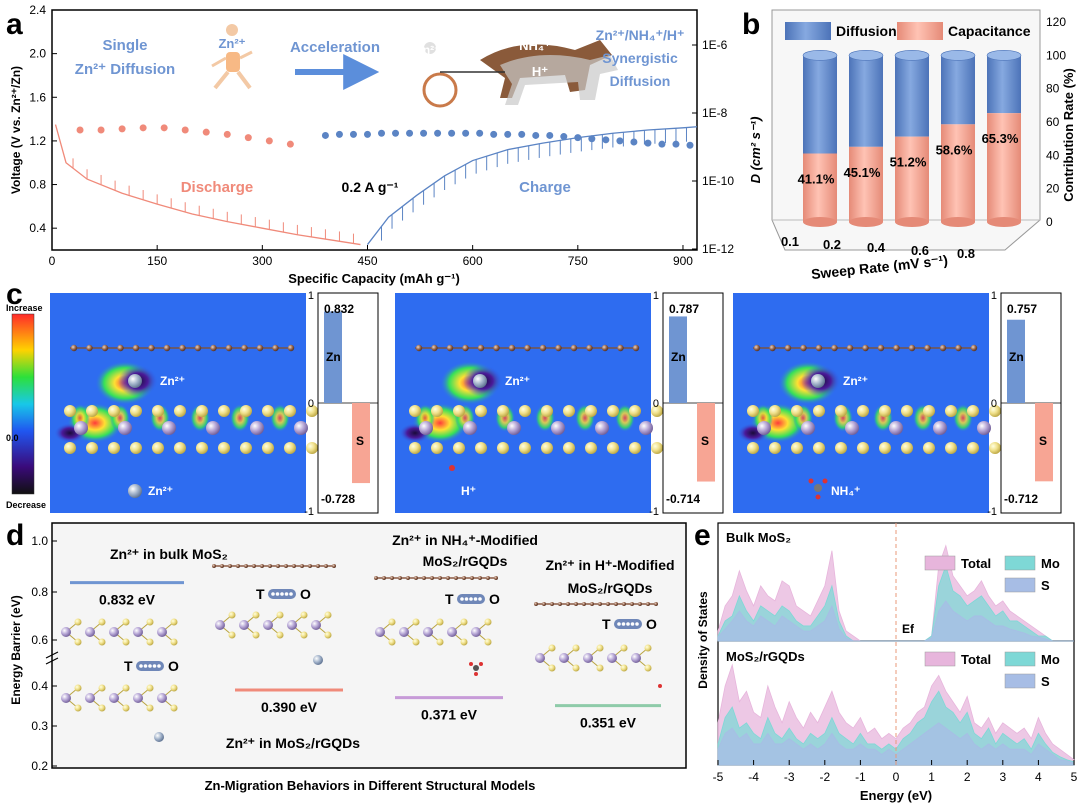 The width and height of the screenshot is (1080, 804). I want to click on zinc-ion-bottom, so click(135, 491).